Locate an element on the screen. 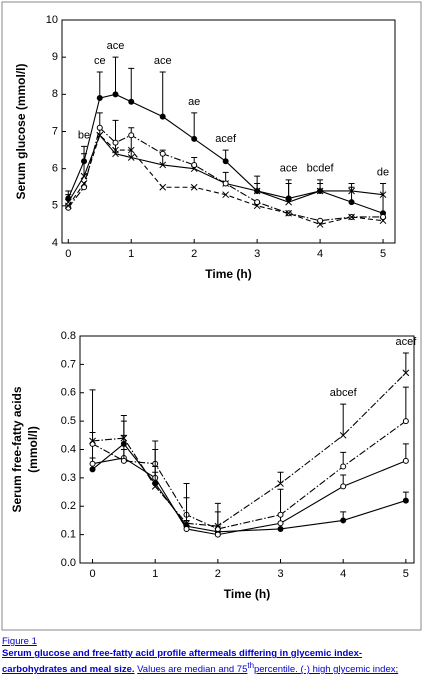 The width and height of the screenshot is (424, 676). y-tick-label: 0.7 is located at coordinates (68, 364).